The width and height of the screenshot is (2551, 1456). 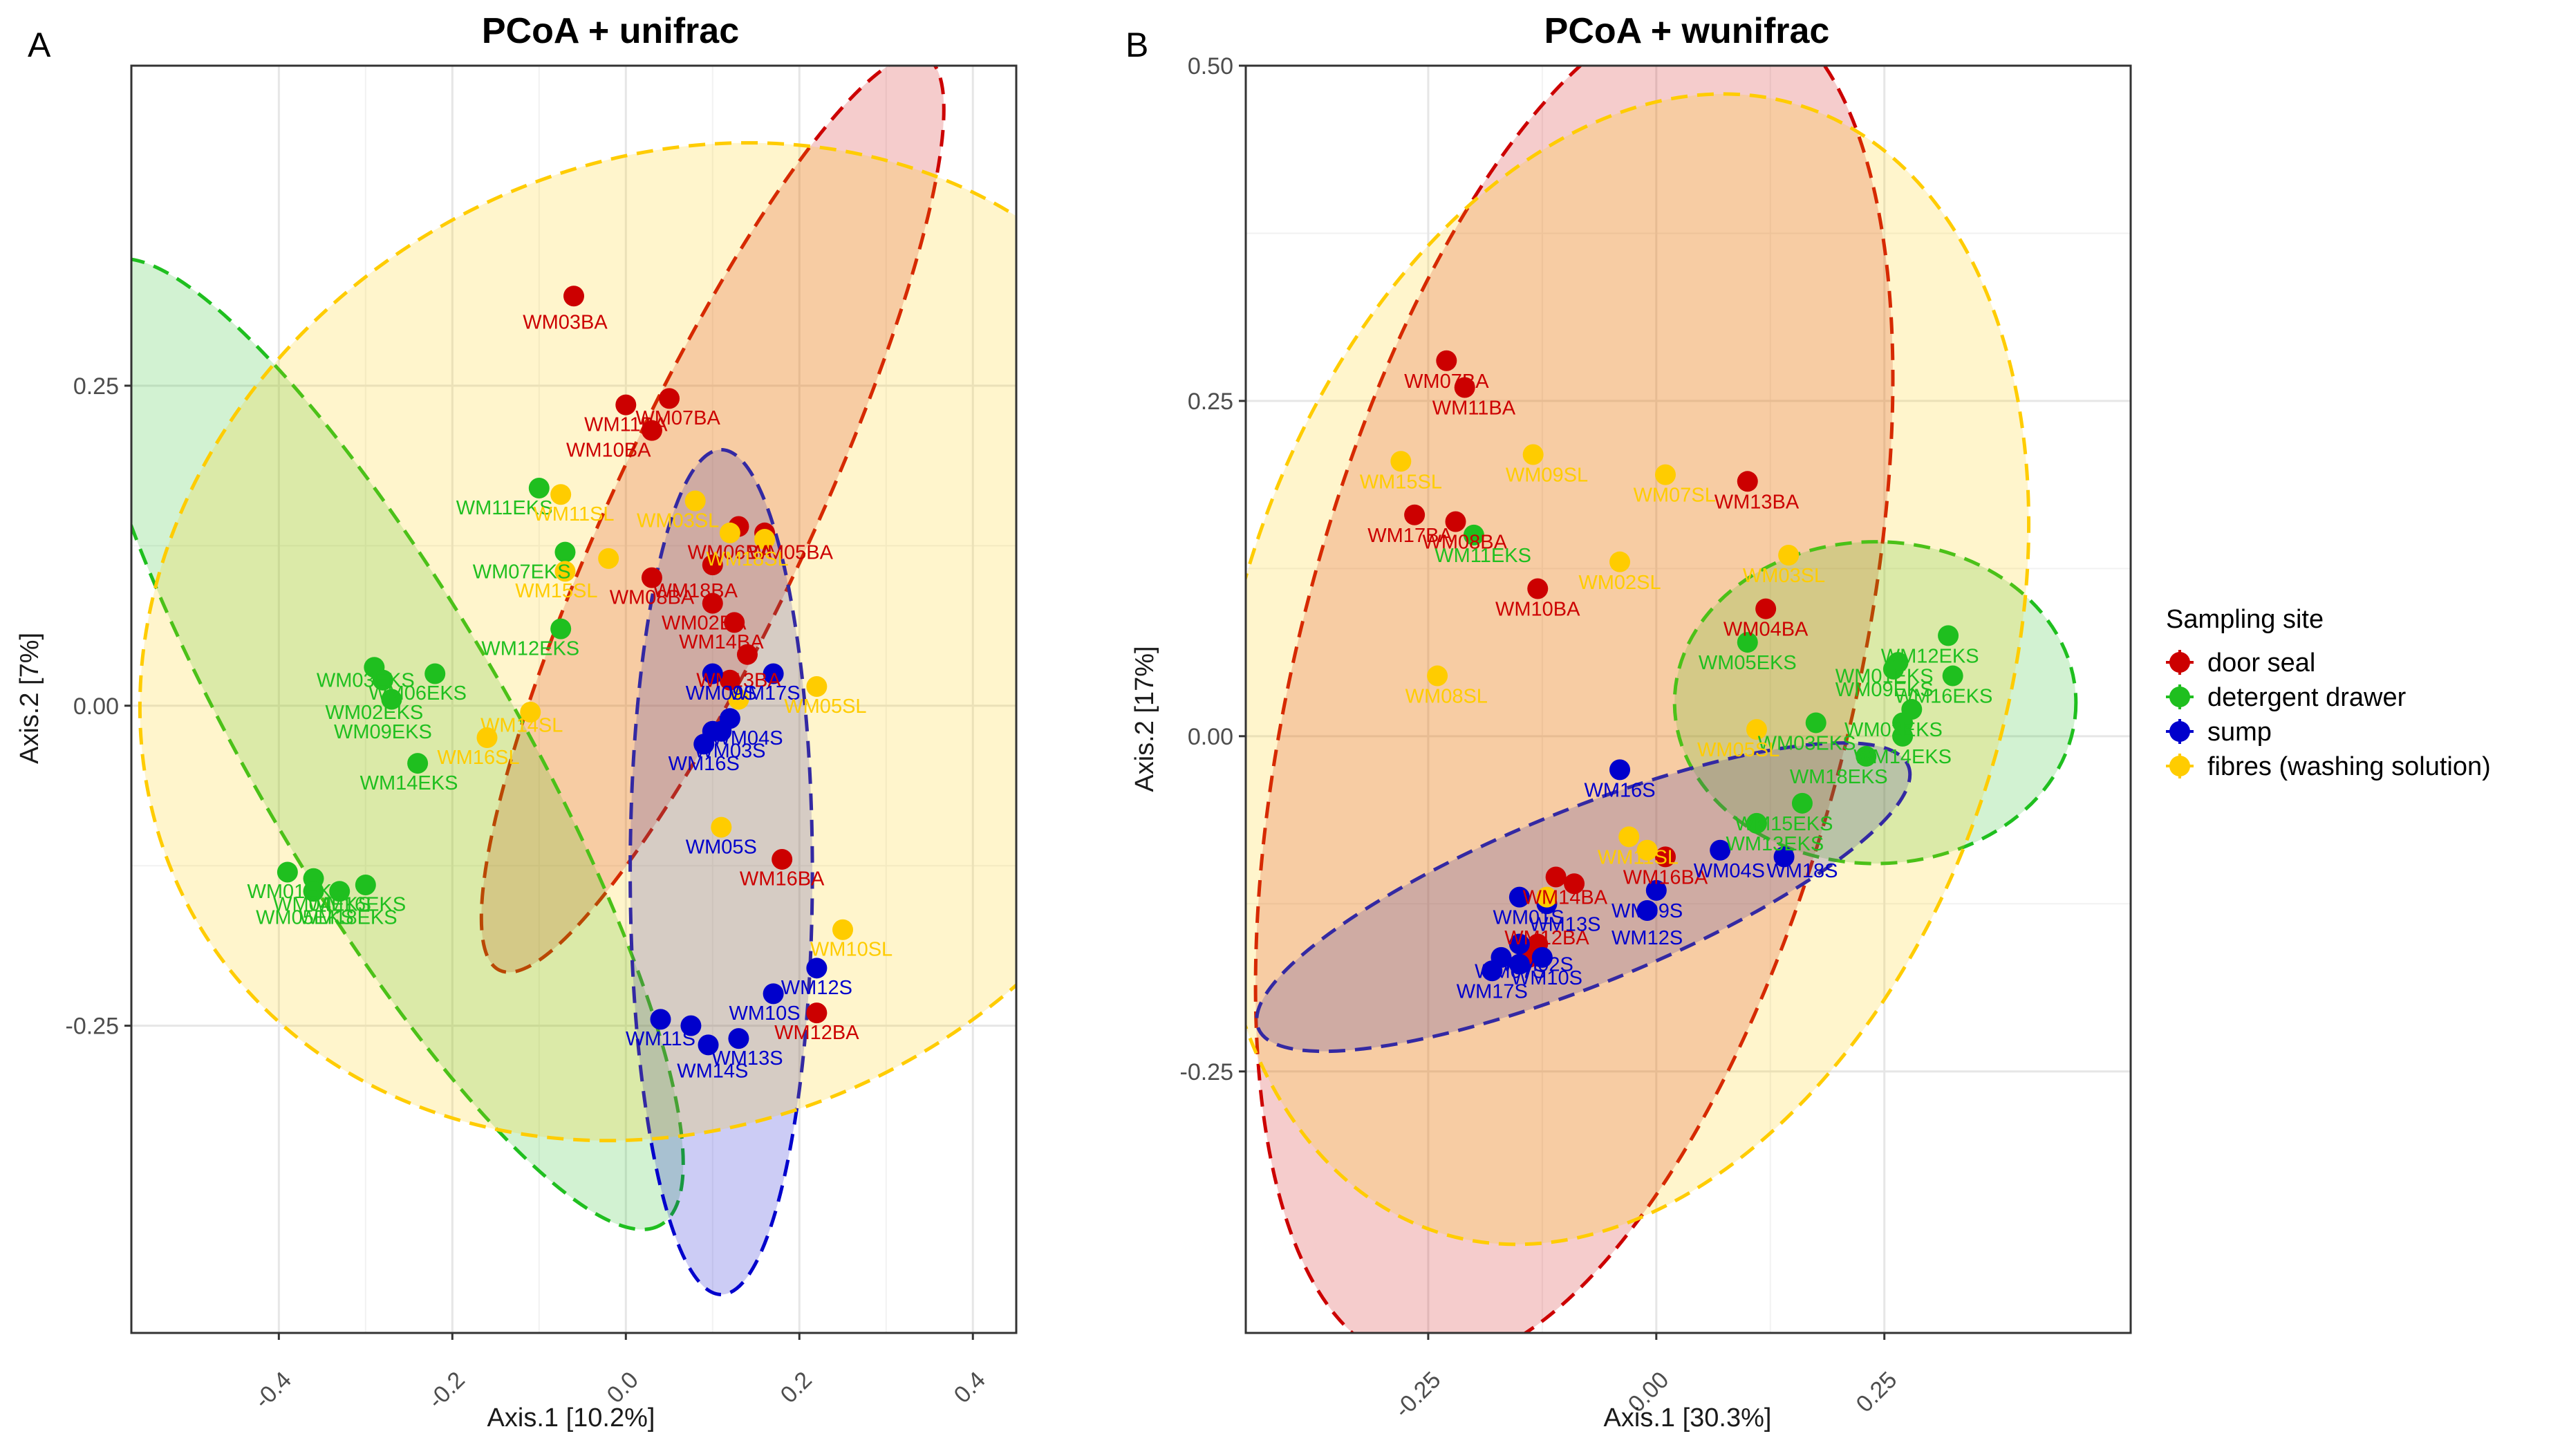 What do you see at coordinates (2307, 697) in the screenshot?
I see `legend-label: detergent drawer` at bounding box center [2307, 697].